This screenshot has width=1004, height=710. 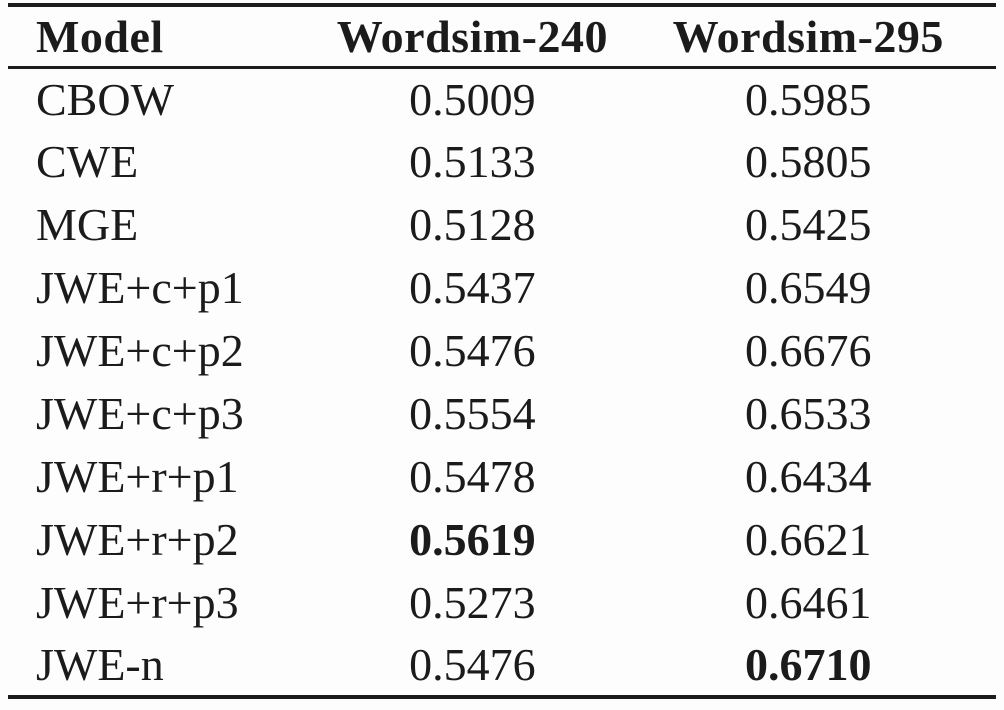 I want to click on wordsim295-cell: 0.6461, so click(x=808, y=602).